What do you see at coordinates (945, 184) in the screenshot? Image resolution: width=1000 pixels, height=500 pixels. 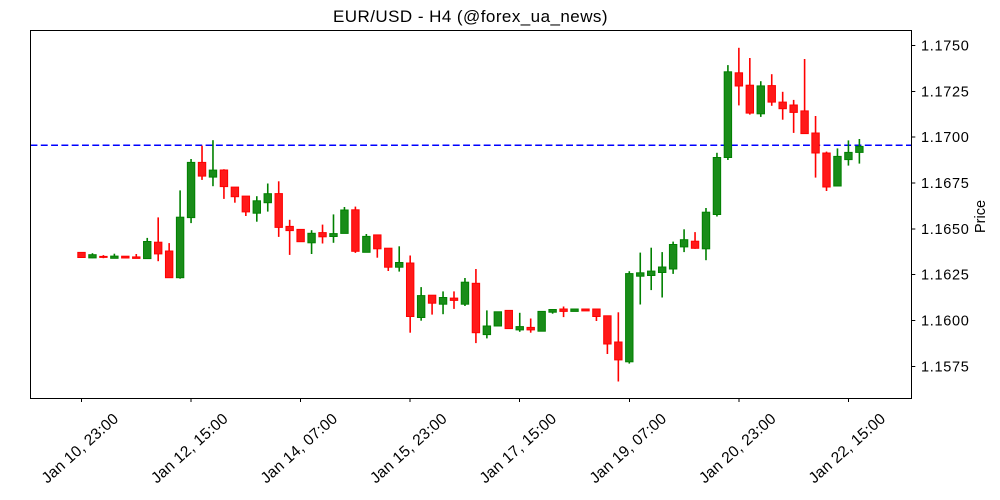 I see `svg-text: 1.1675` at bounding box center [945, 184].